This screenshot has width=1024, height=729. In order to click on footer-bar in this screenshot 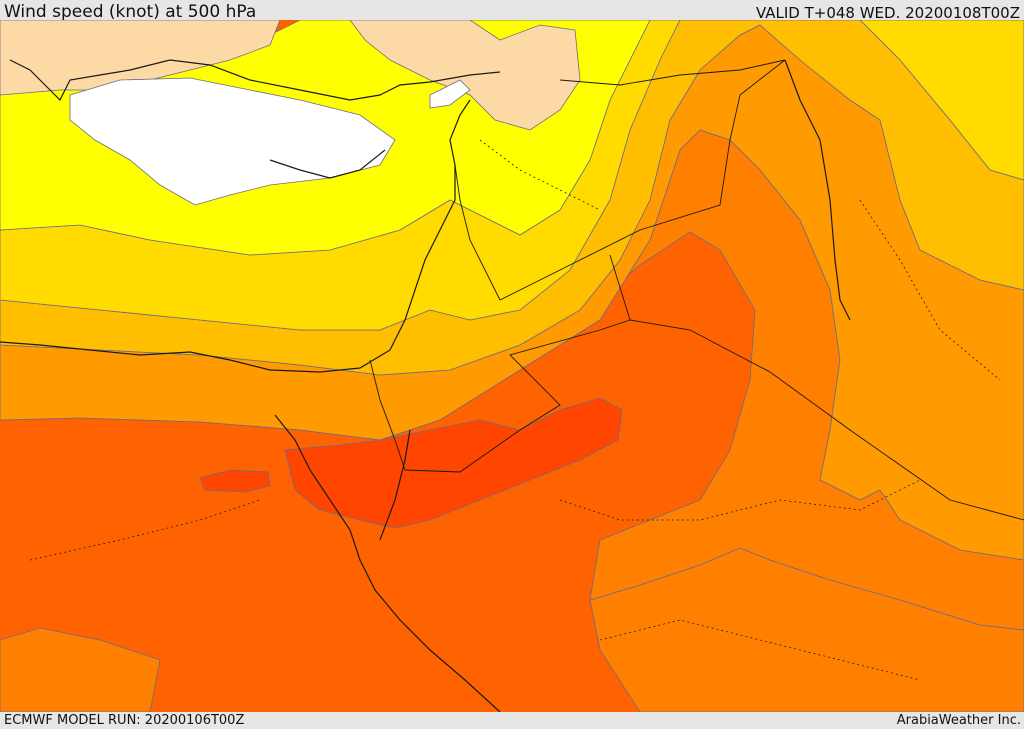, I will do `click(512, 720)`.